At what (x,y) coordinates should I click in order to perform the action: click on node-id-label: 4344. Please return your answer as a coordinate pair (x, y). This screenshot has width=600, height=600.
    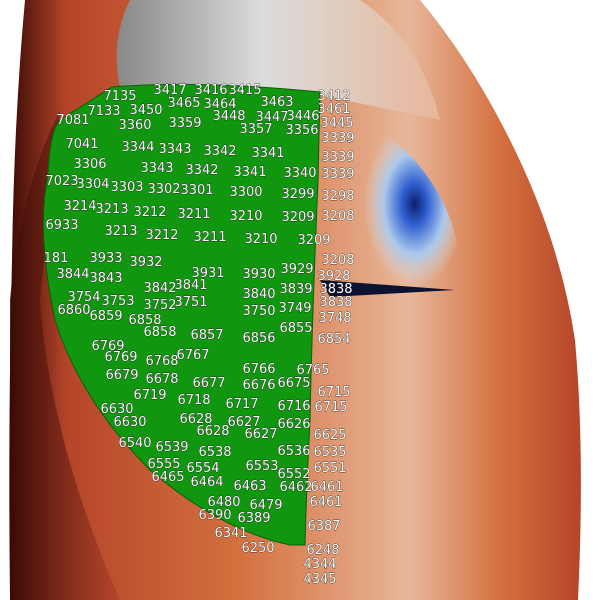
    Looking at the image, I should click on (319, 564).